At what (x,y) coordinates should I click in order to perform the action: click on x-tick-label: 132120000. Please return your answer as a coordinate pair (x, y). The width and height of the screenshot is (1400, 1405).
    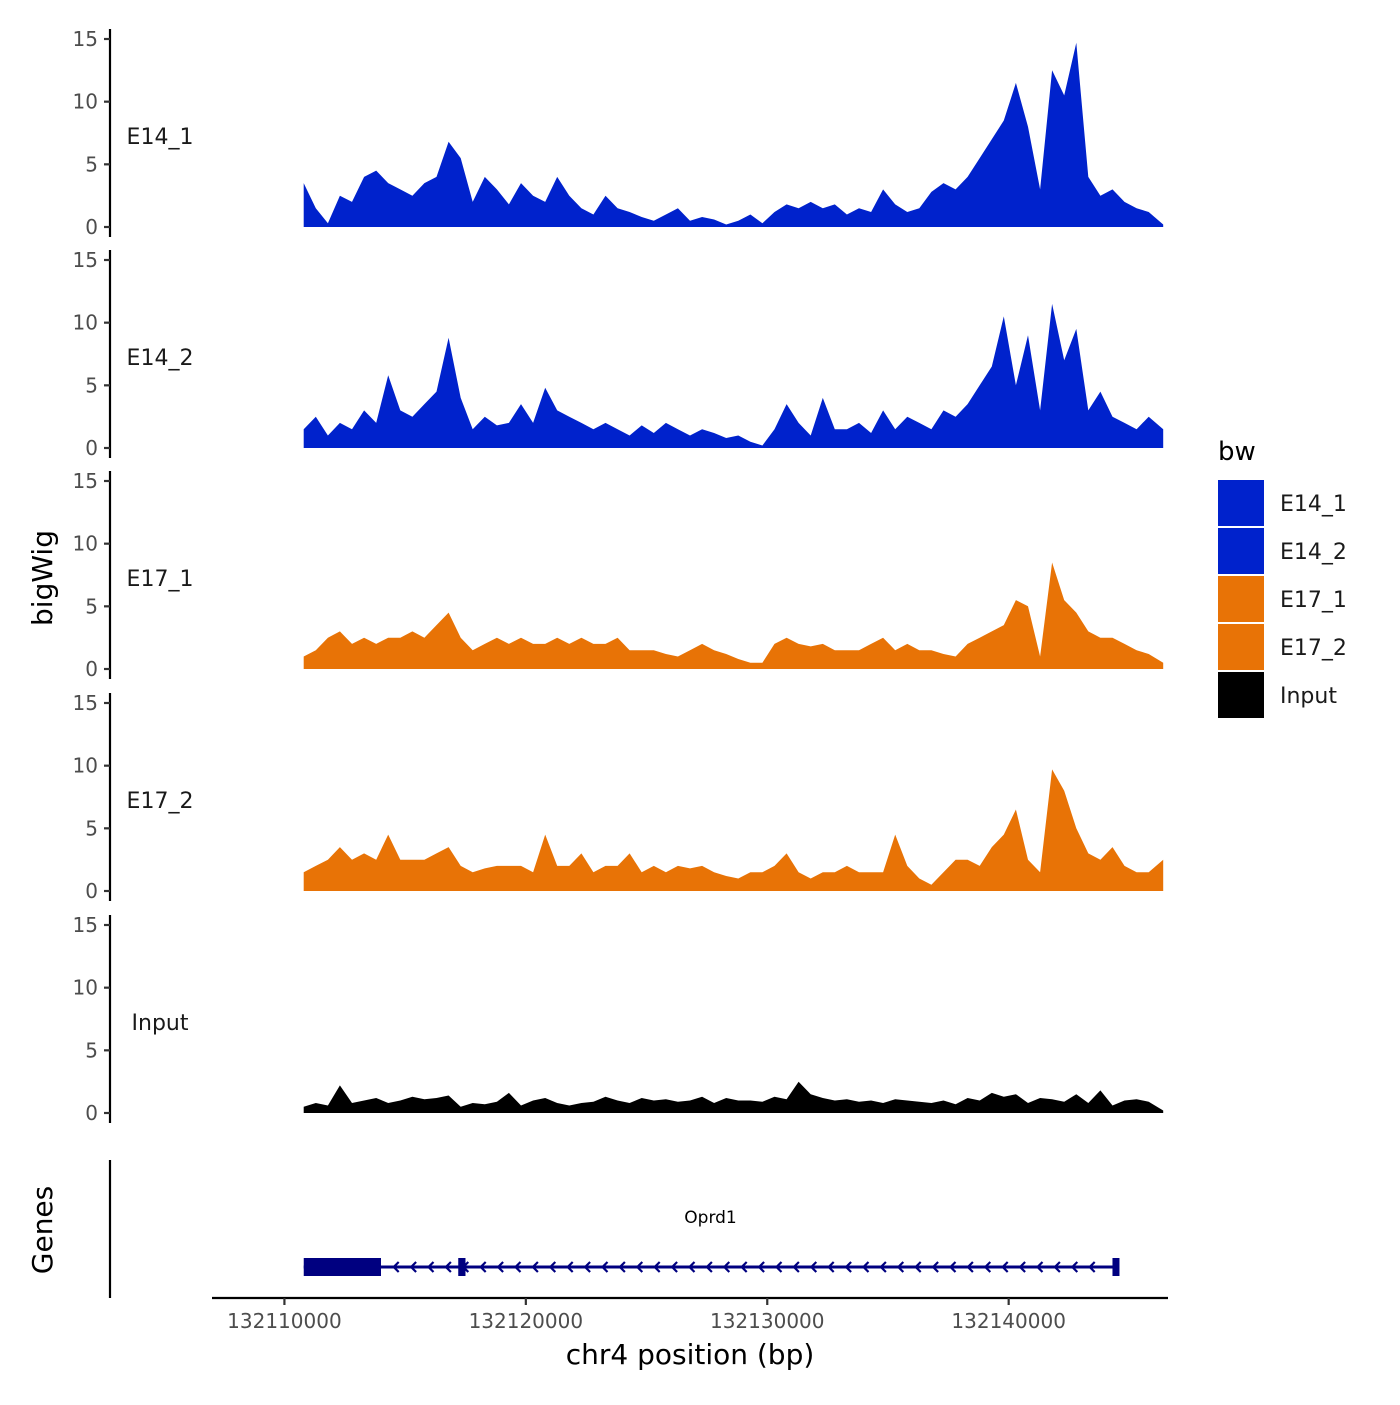
    Looking at the image, I should click on (526, 1321).